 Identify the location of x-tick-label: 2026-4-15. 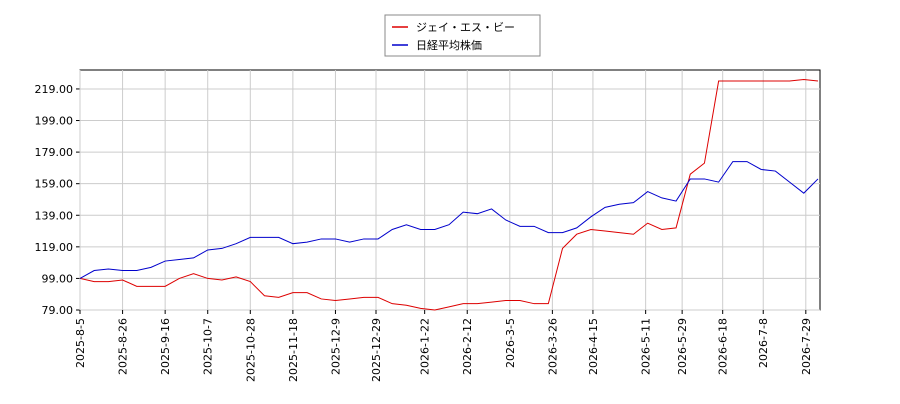
(593, 346).